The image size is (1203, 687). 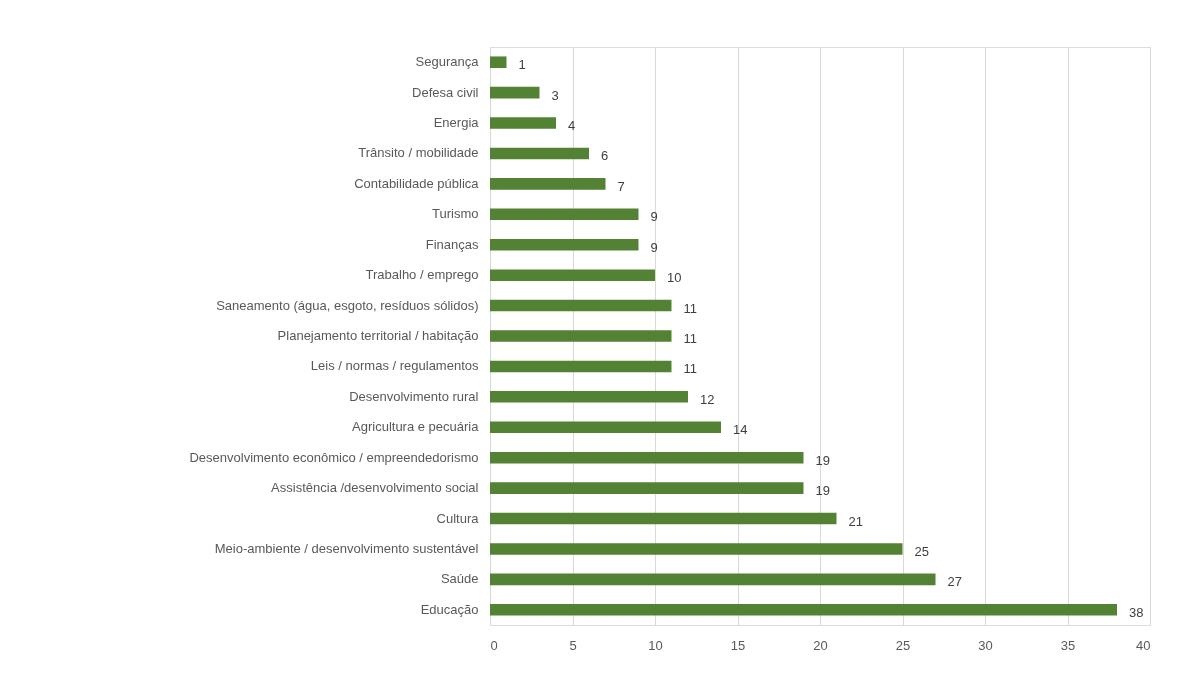 What do you see at coordinates (445, 92) in the screenshot?
I see `y-tick-label: Defesa civil` at bounding box center [445, 92].